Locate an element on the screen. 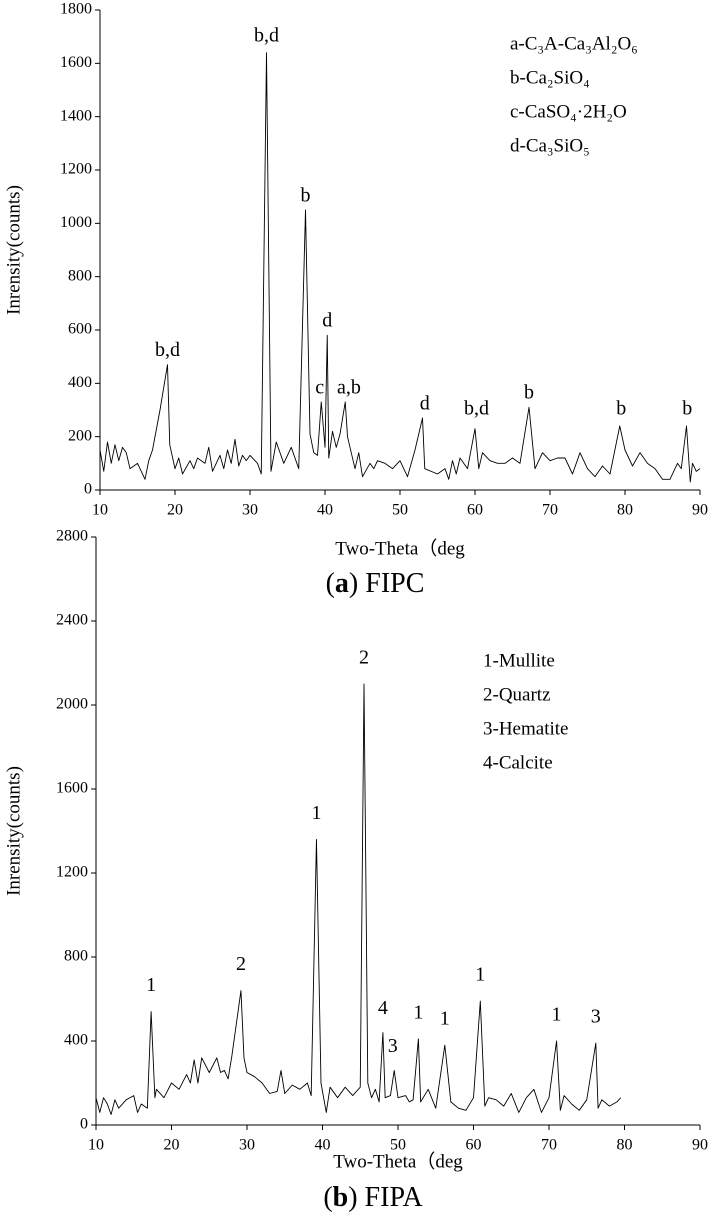 This screenshot has height=1223, width=714. caption: (a) FIPC is located at coordinates (375, 583).